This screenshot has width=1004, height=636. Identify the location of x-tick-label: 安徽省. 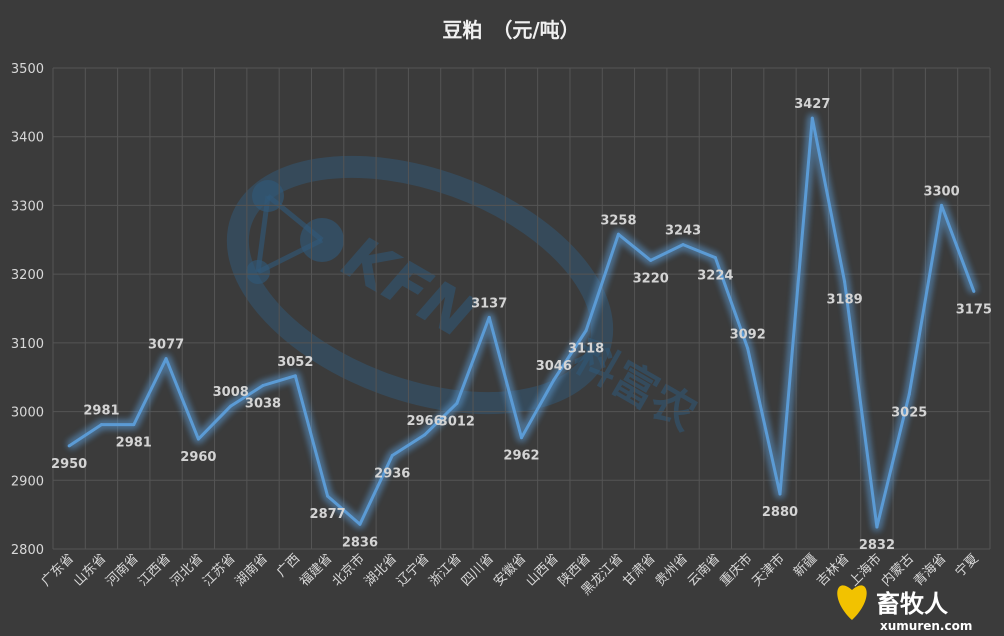
(510, 570).